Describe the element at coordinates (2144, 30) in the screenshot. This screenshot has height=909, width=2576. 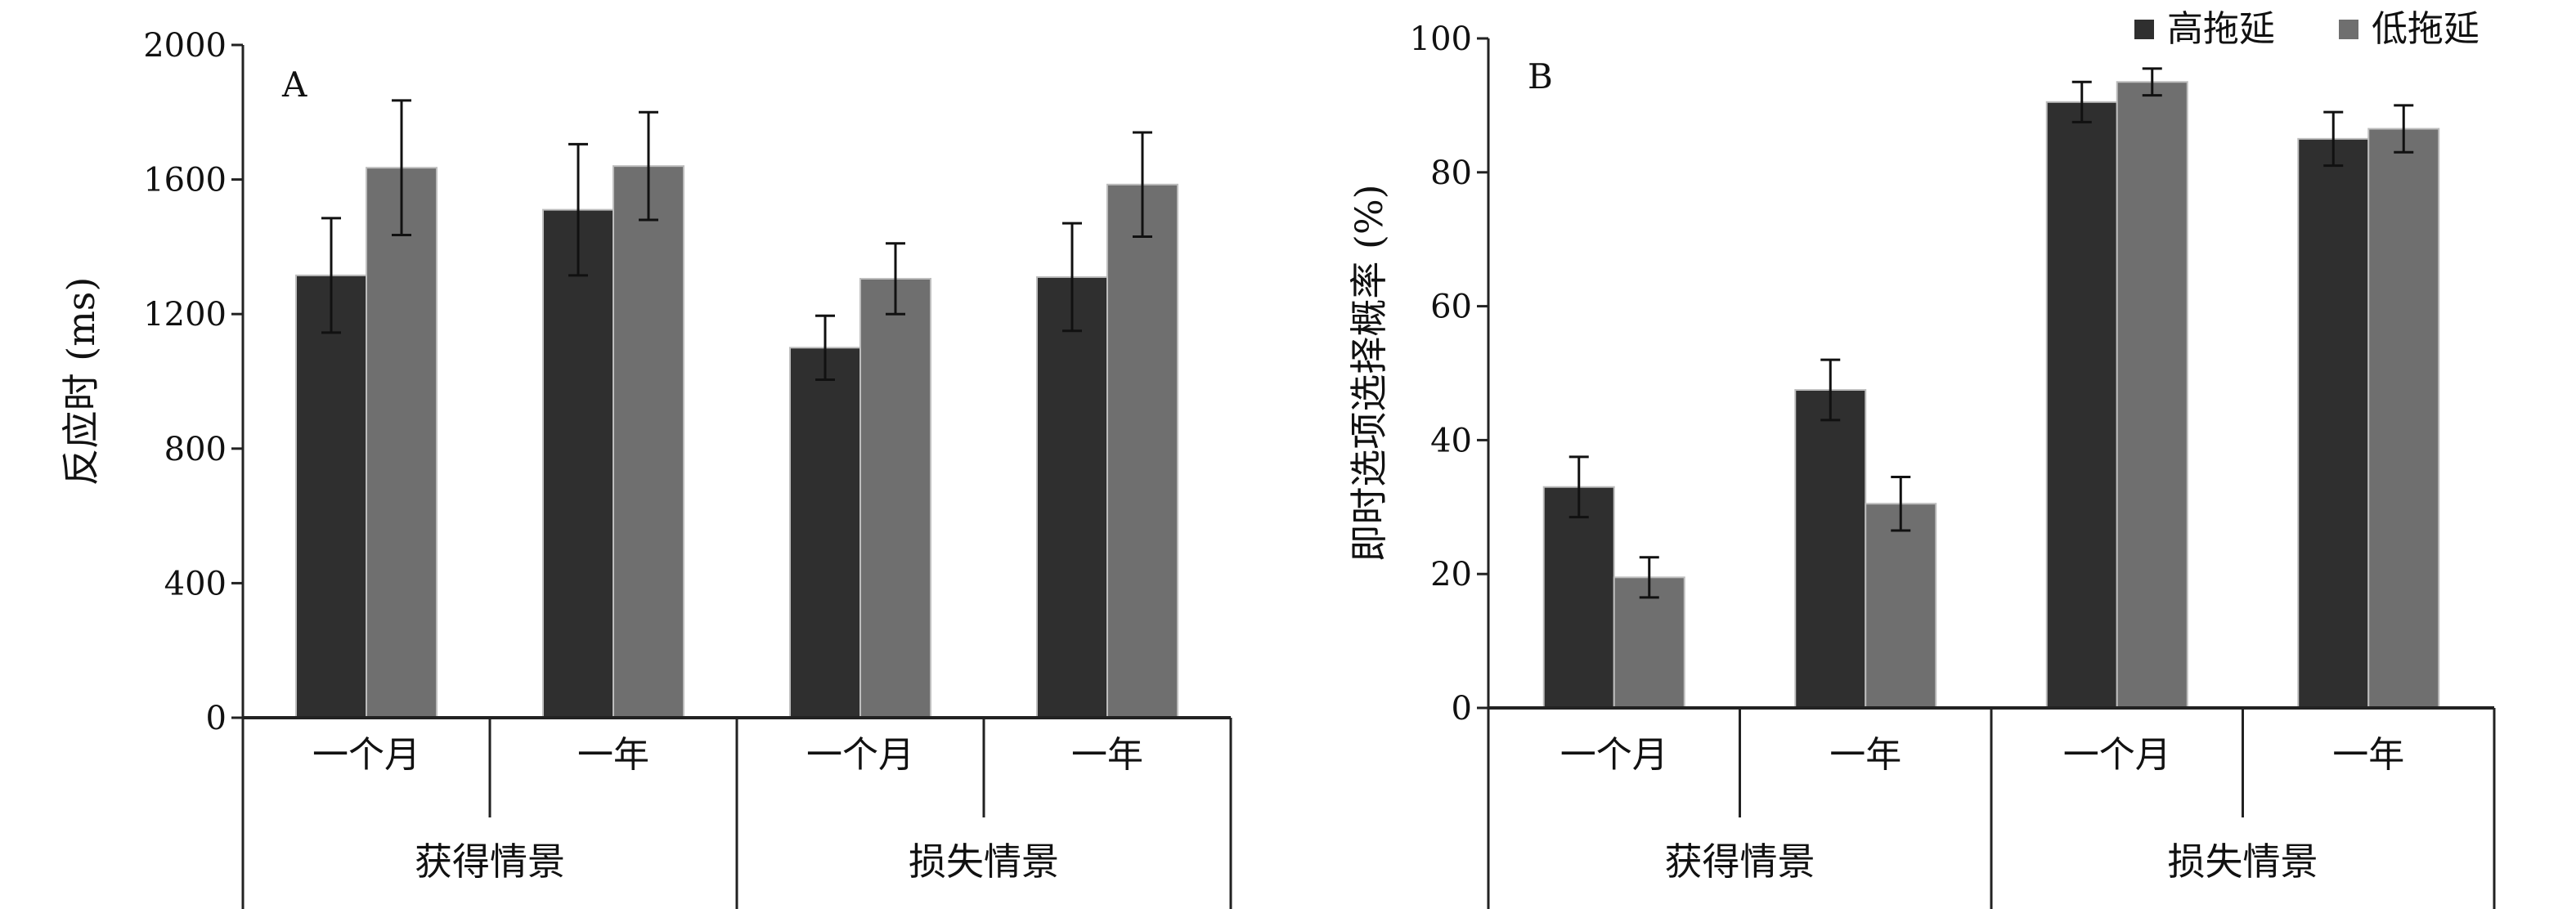
I see `legend-swatch-high` at that location.